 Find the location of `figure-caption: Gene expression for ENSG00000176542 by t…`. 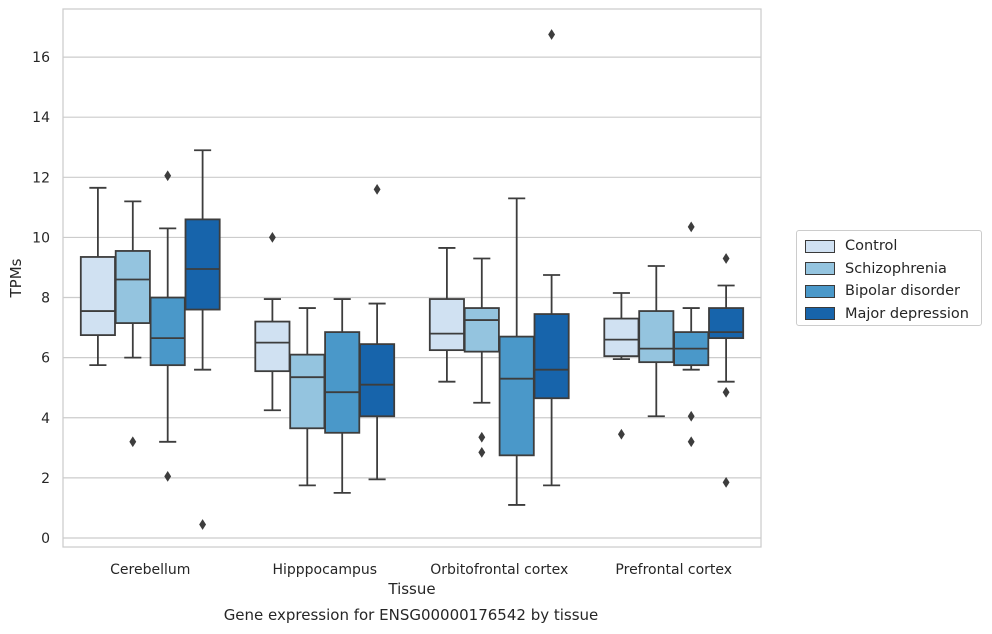

figure-caption: Gene expression for ENSG00000176542 by t… is located at coordinates (411, 615).